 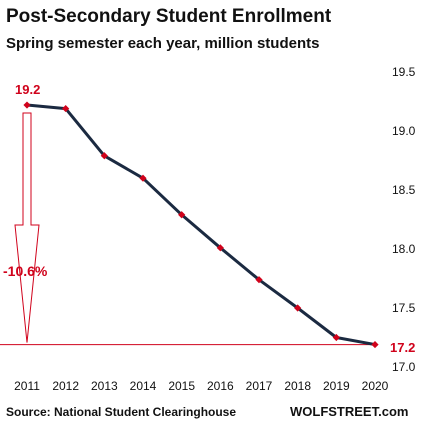 What do you see at coordinates (143, 386) in the screenshot?
I see `x-tick-label: 2014` at bounding box center [143, 386].